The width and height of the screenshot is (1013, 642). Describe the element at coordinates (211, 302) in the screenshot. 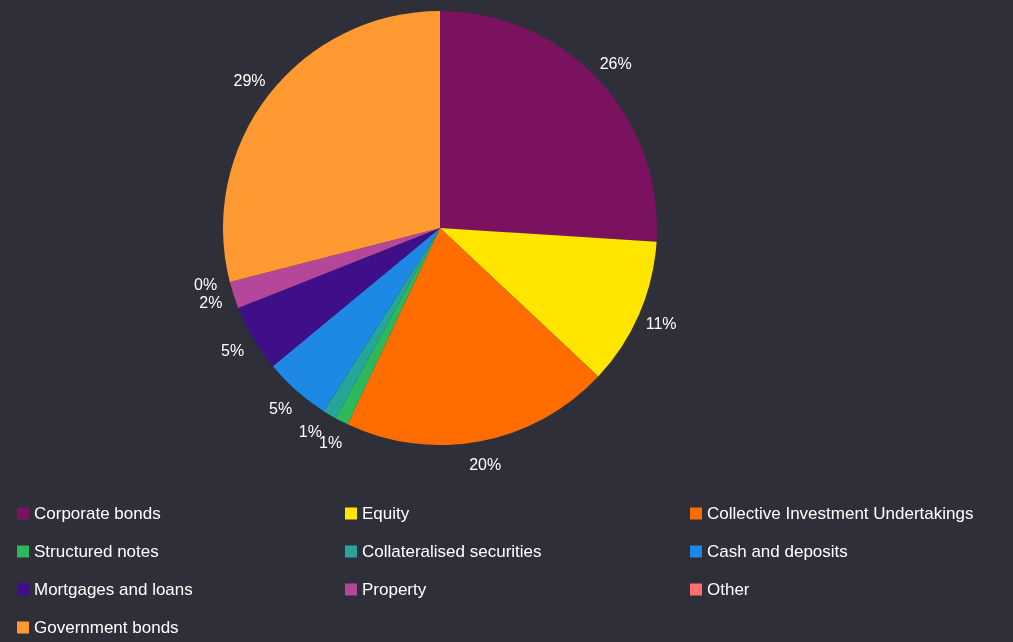

I see `data-label: 2%` at that location.